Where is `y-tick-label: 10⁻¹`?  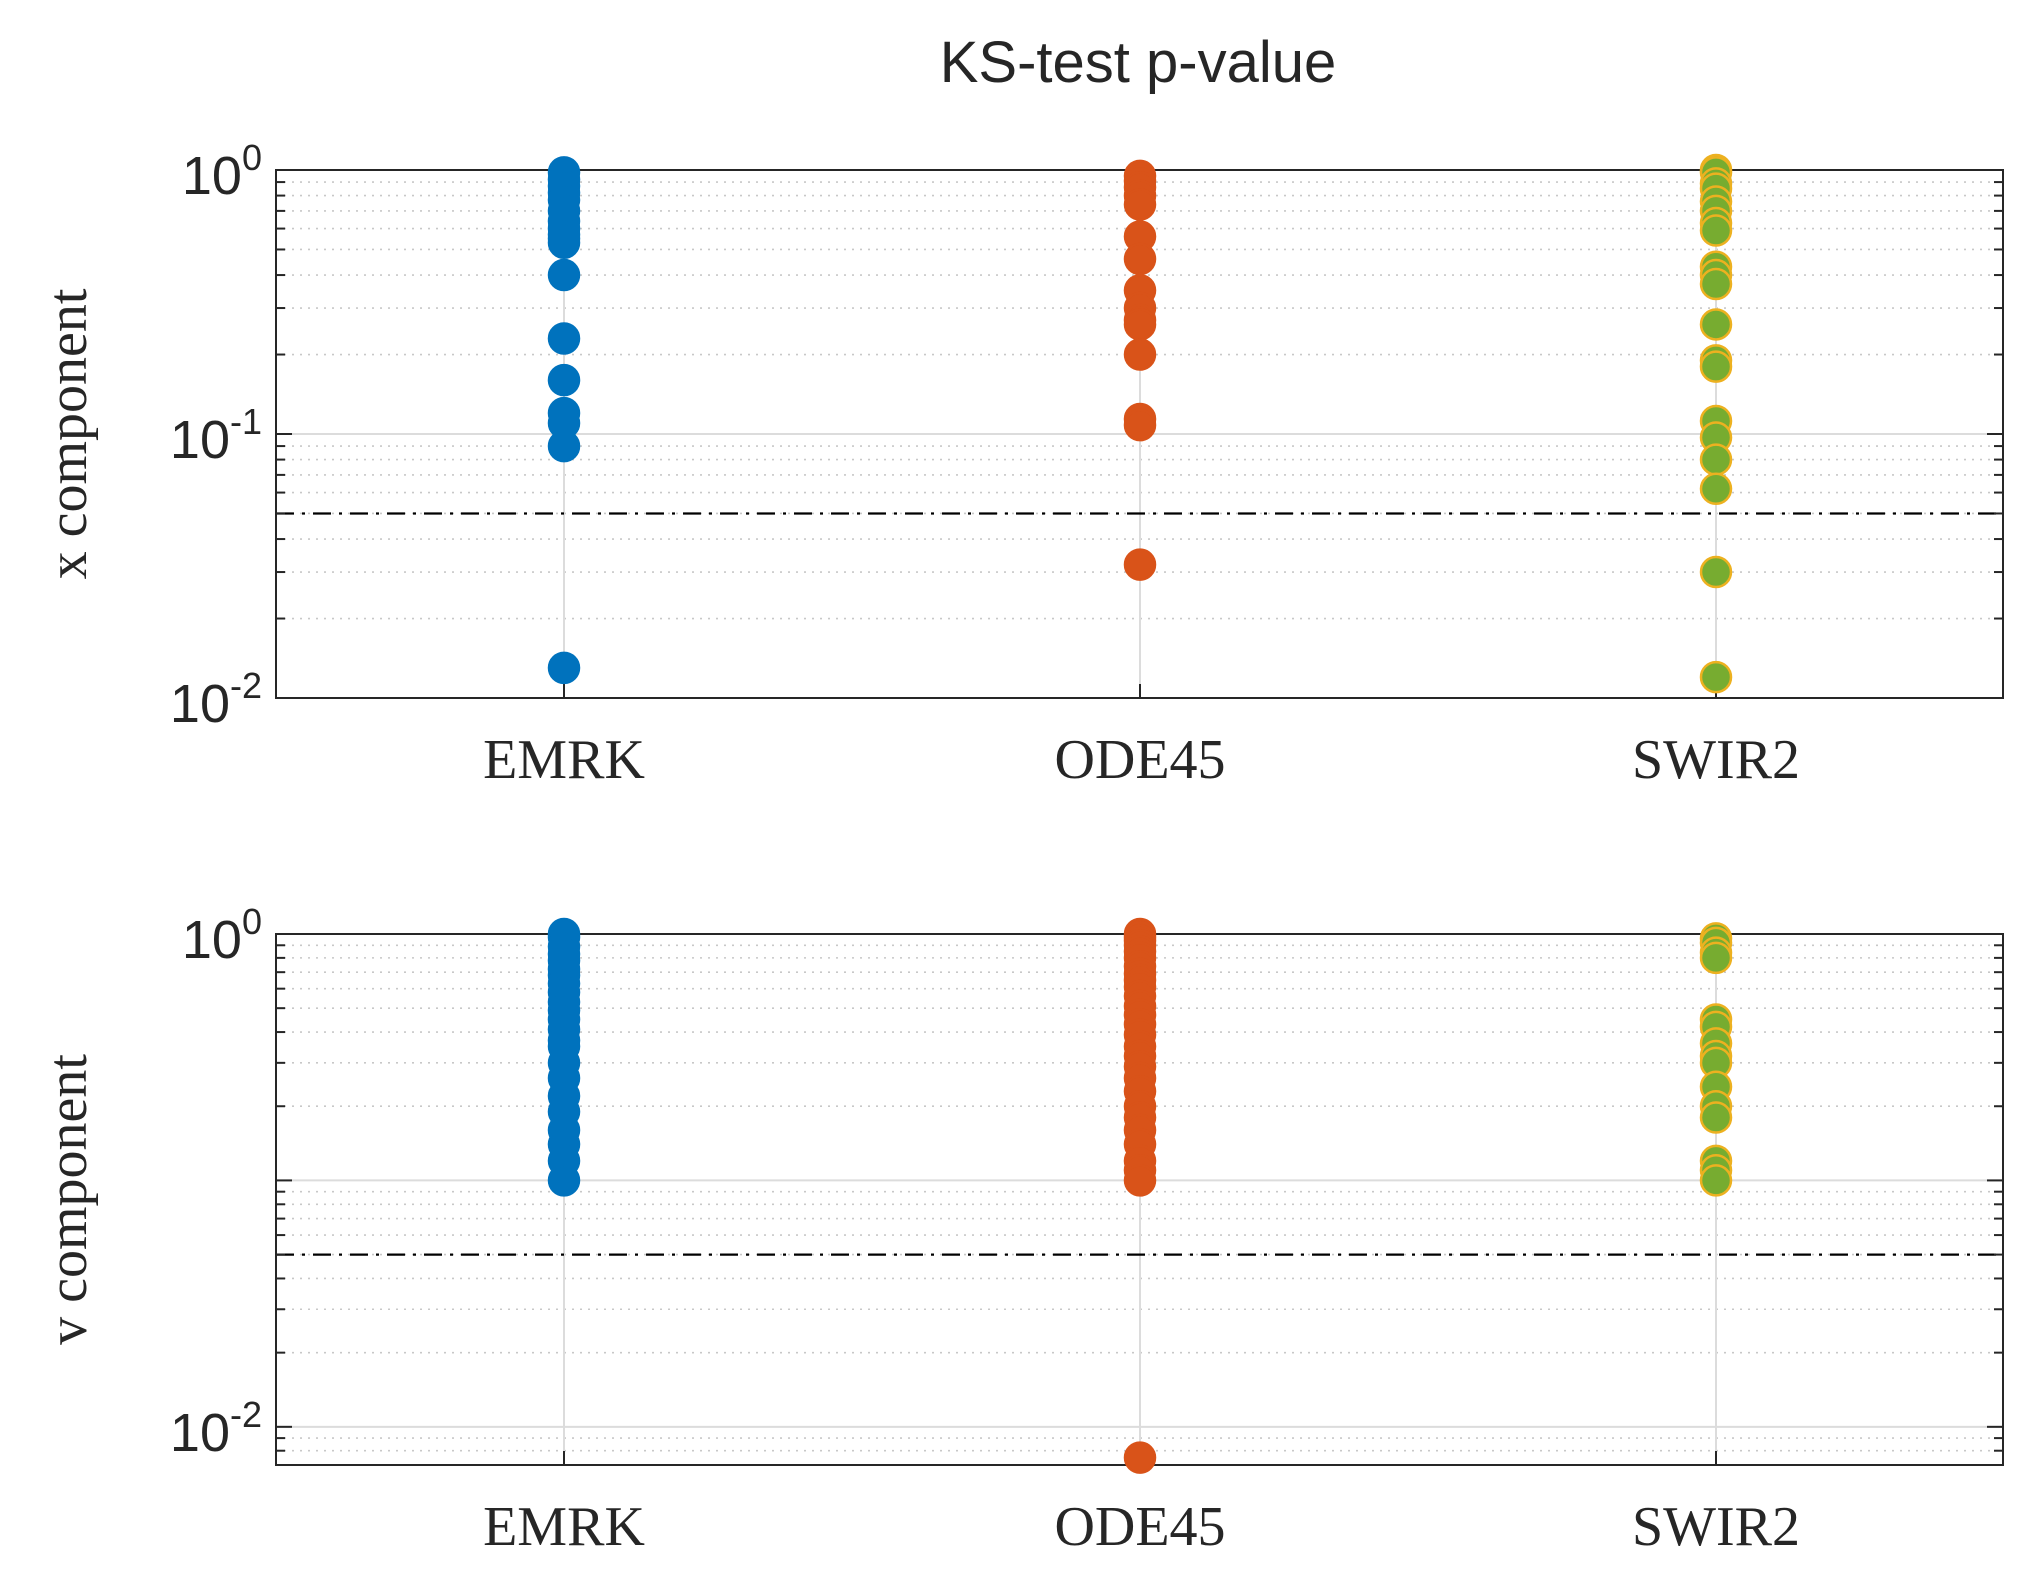 y-tick-label: 10⁻¹ is located at coordinates (216, 435).